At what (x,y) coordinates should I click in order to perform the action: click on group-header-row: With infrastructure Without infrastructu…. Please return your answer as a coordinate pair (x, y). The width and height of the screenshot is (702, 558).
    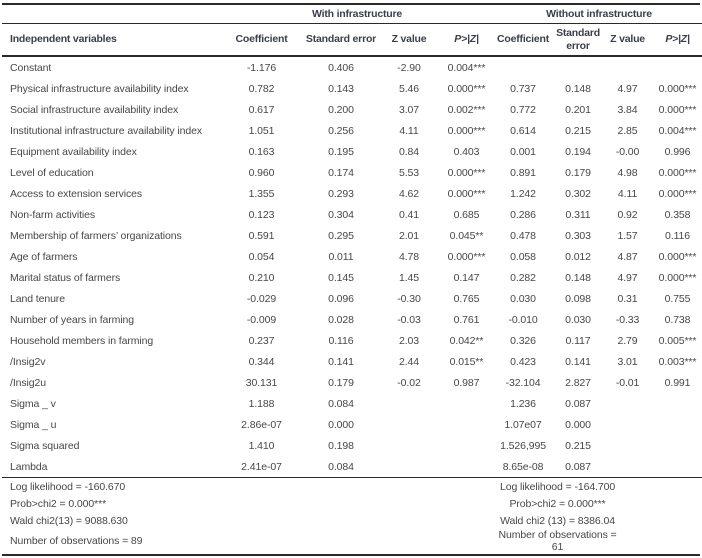
    Looking at the image, I should click on (352, 14).